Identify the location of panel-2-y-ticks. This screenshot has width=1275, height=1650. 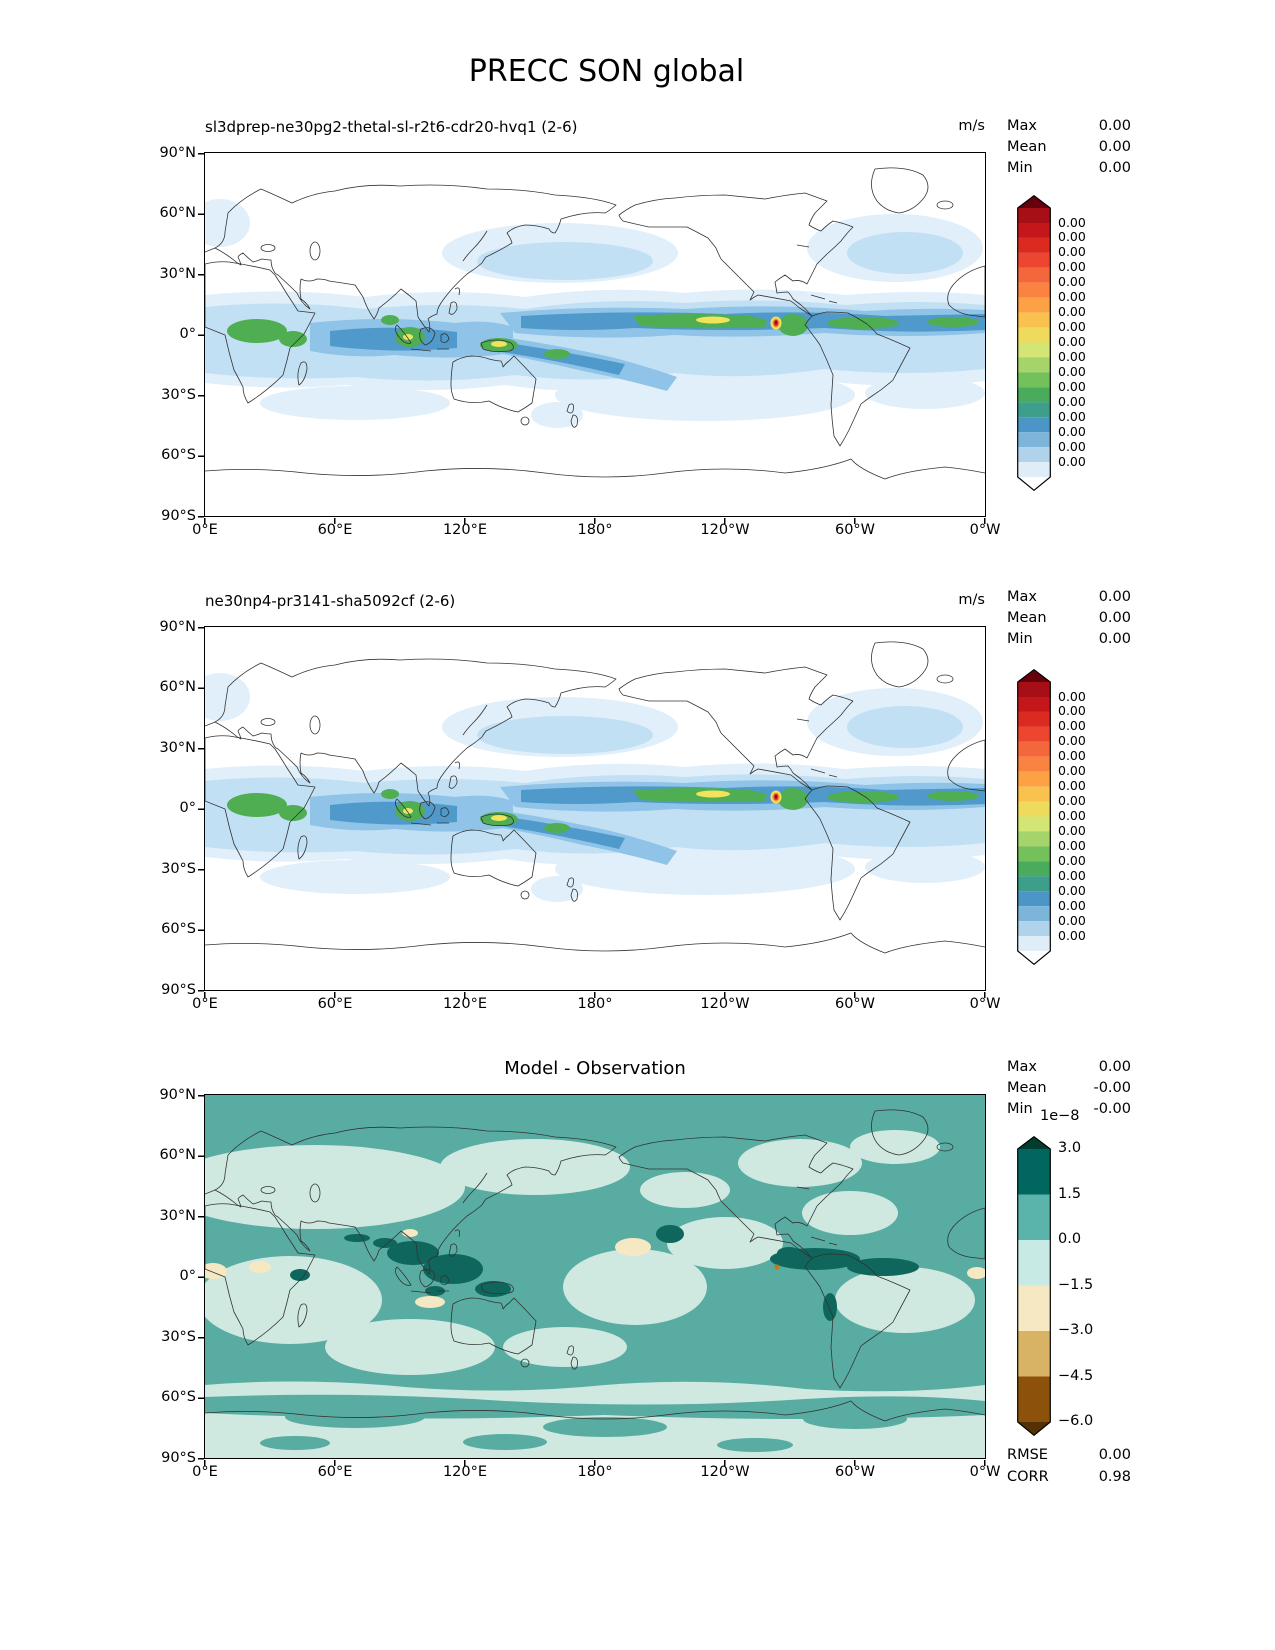
(200, 809).